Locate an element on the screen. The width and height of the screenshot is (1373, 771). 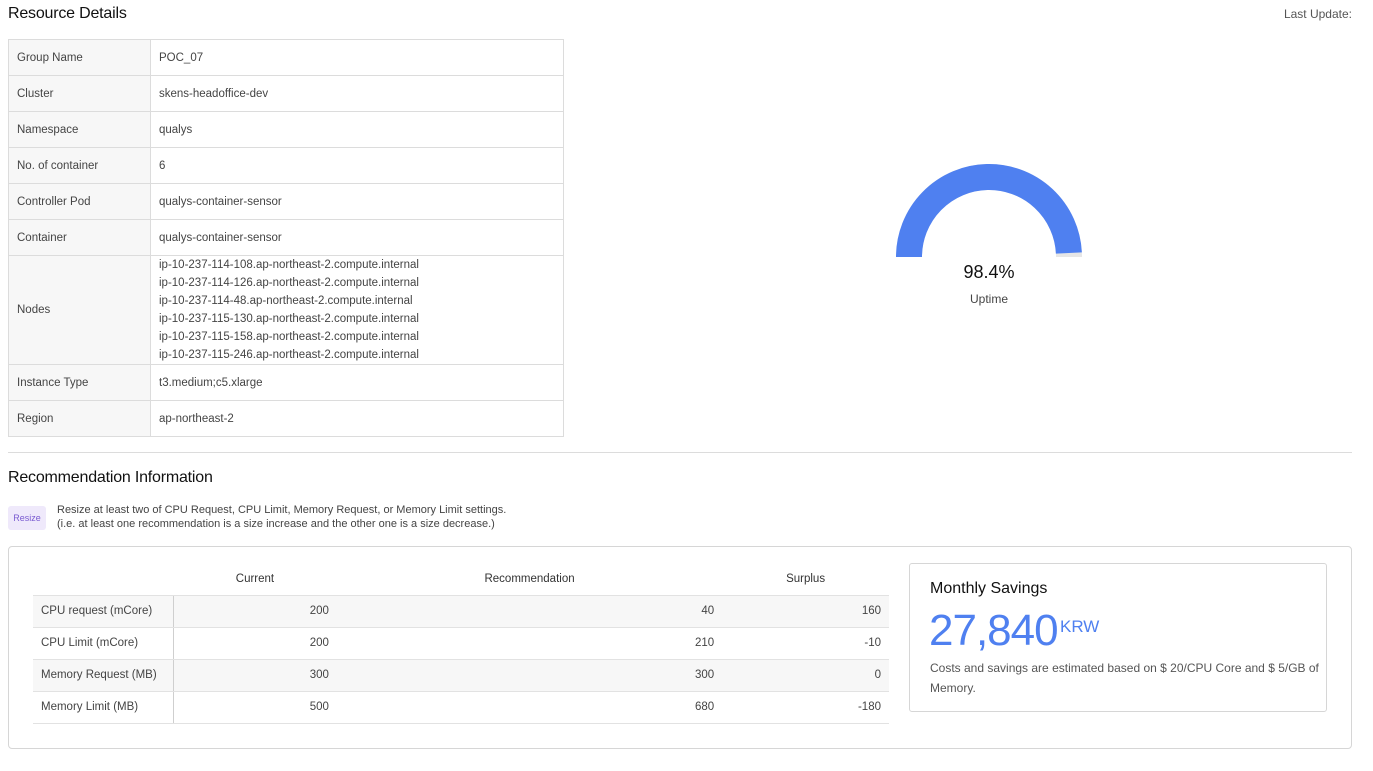
details-key: No. of container is located at coordinates (79, 165).